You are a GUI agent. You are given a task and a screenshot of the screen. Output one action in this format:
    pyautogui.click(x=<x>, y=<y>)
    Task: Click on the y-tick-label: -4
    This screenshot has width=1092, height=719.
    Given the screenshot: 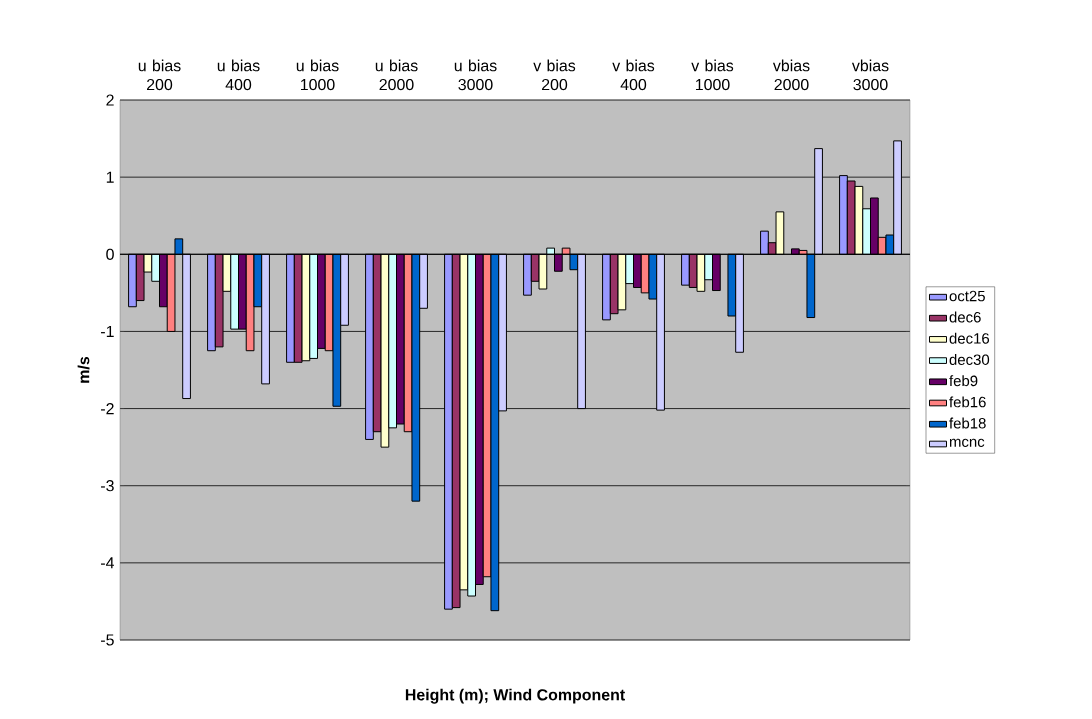 What is the action you would take?
    pyautogui.click(x=108, y=563)
    